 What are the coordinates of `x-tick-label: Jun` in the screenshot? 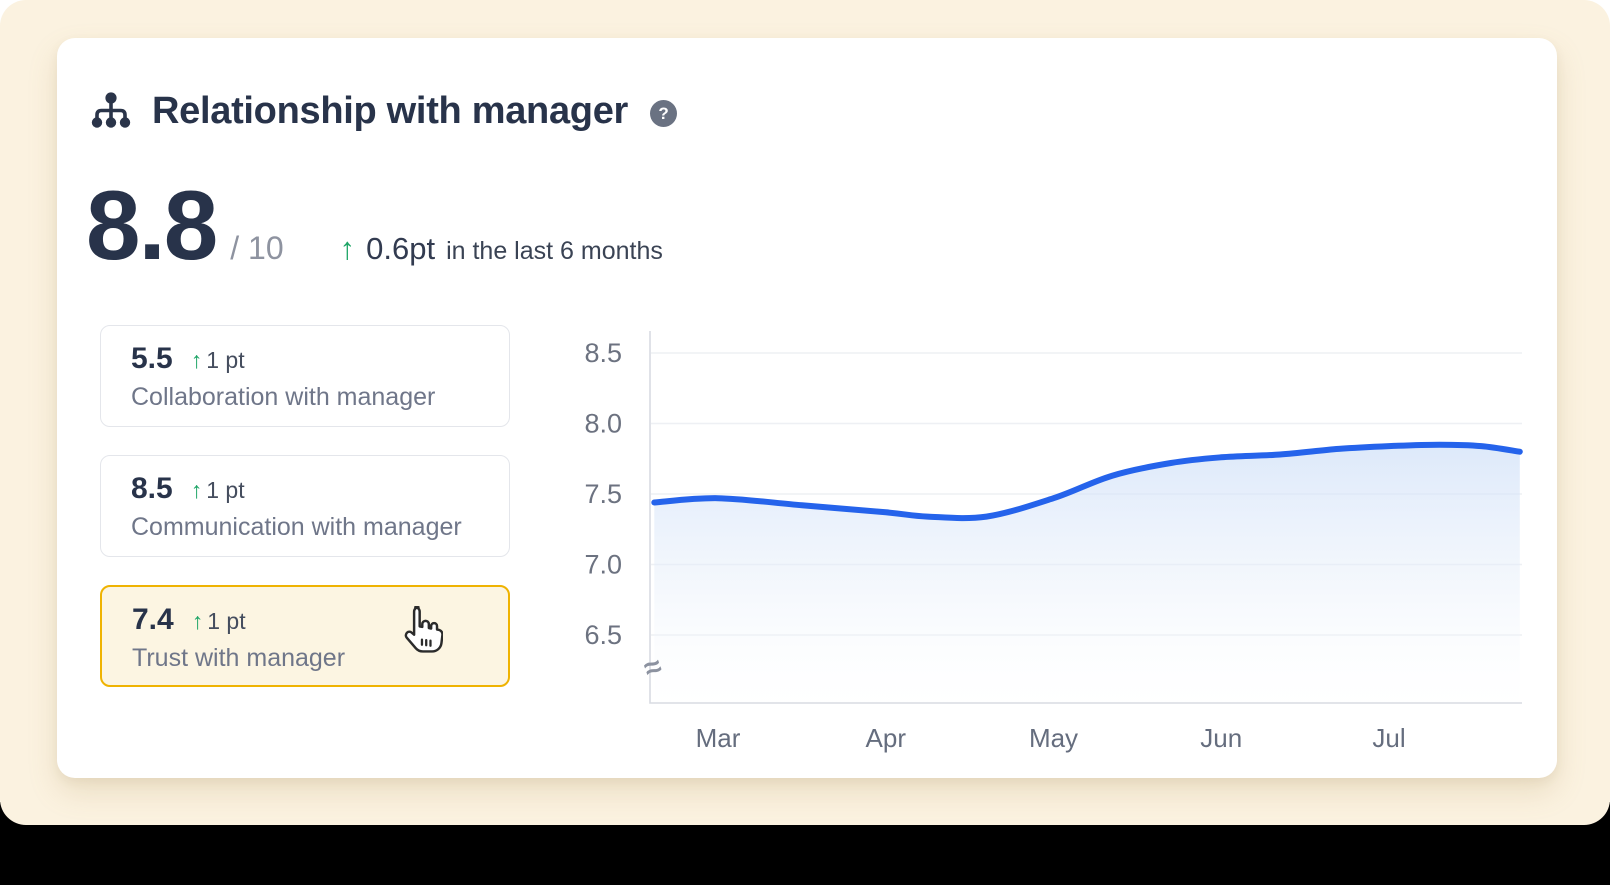 It's located at (1221, 738).